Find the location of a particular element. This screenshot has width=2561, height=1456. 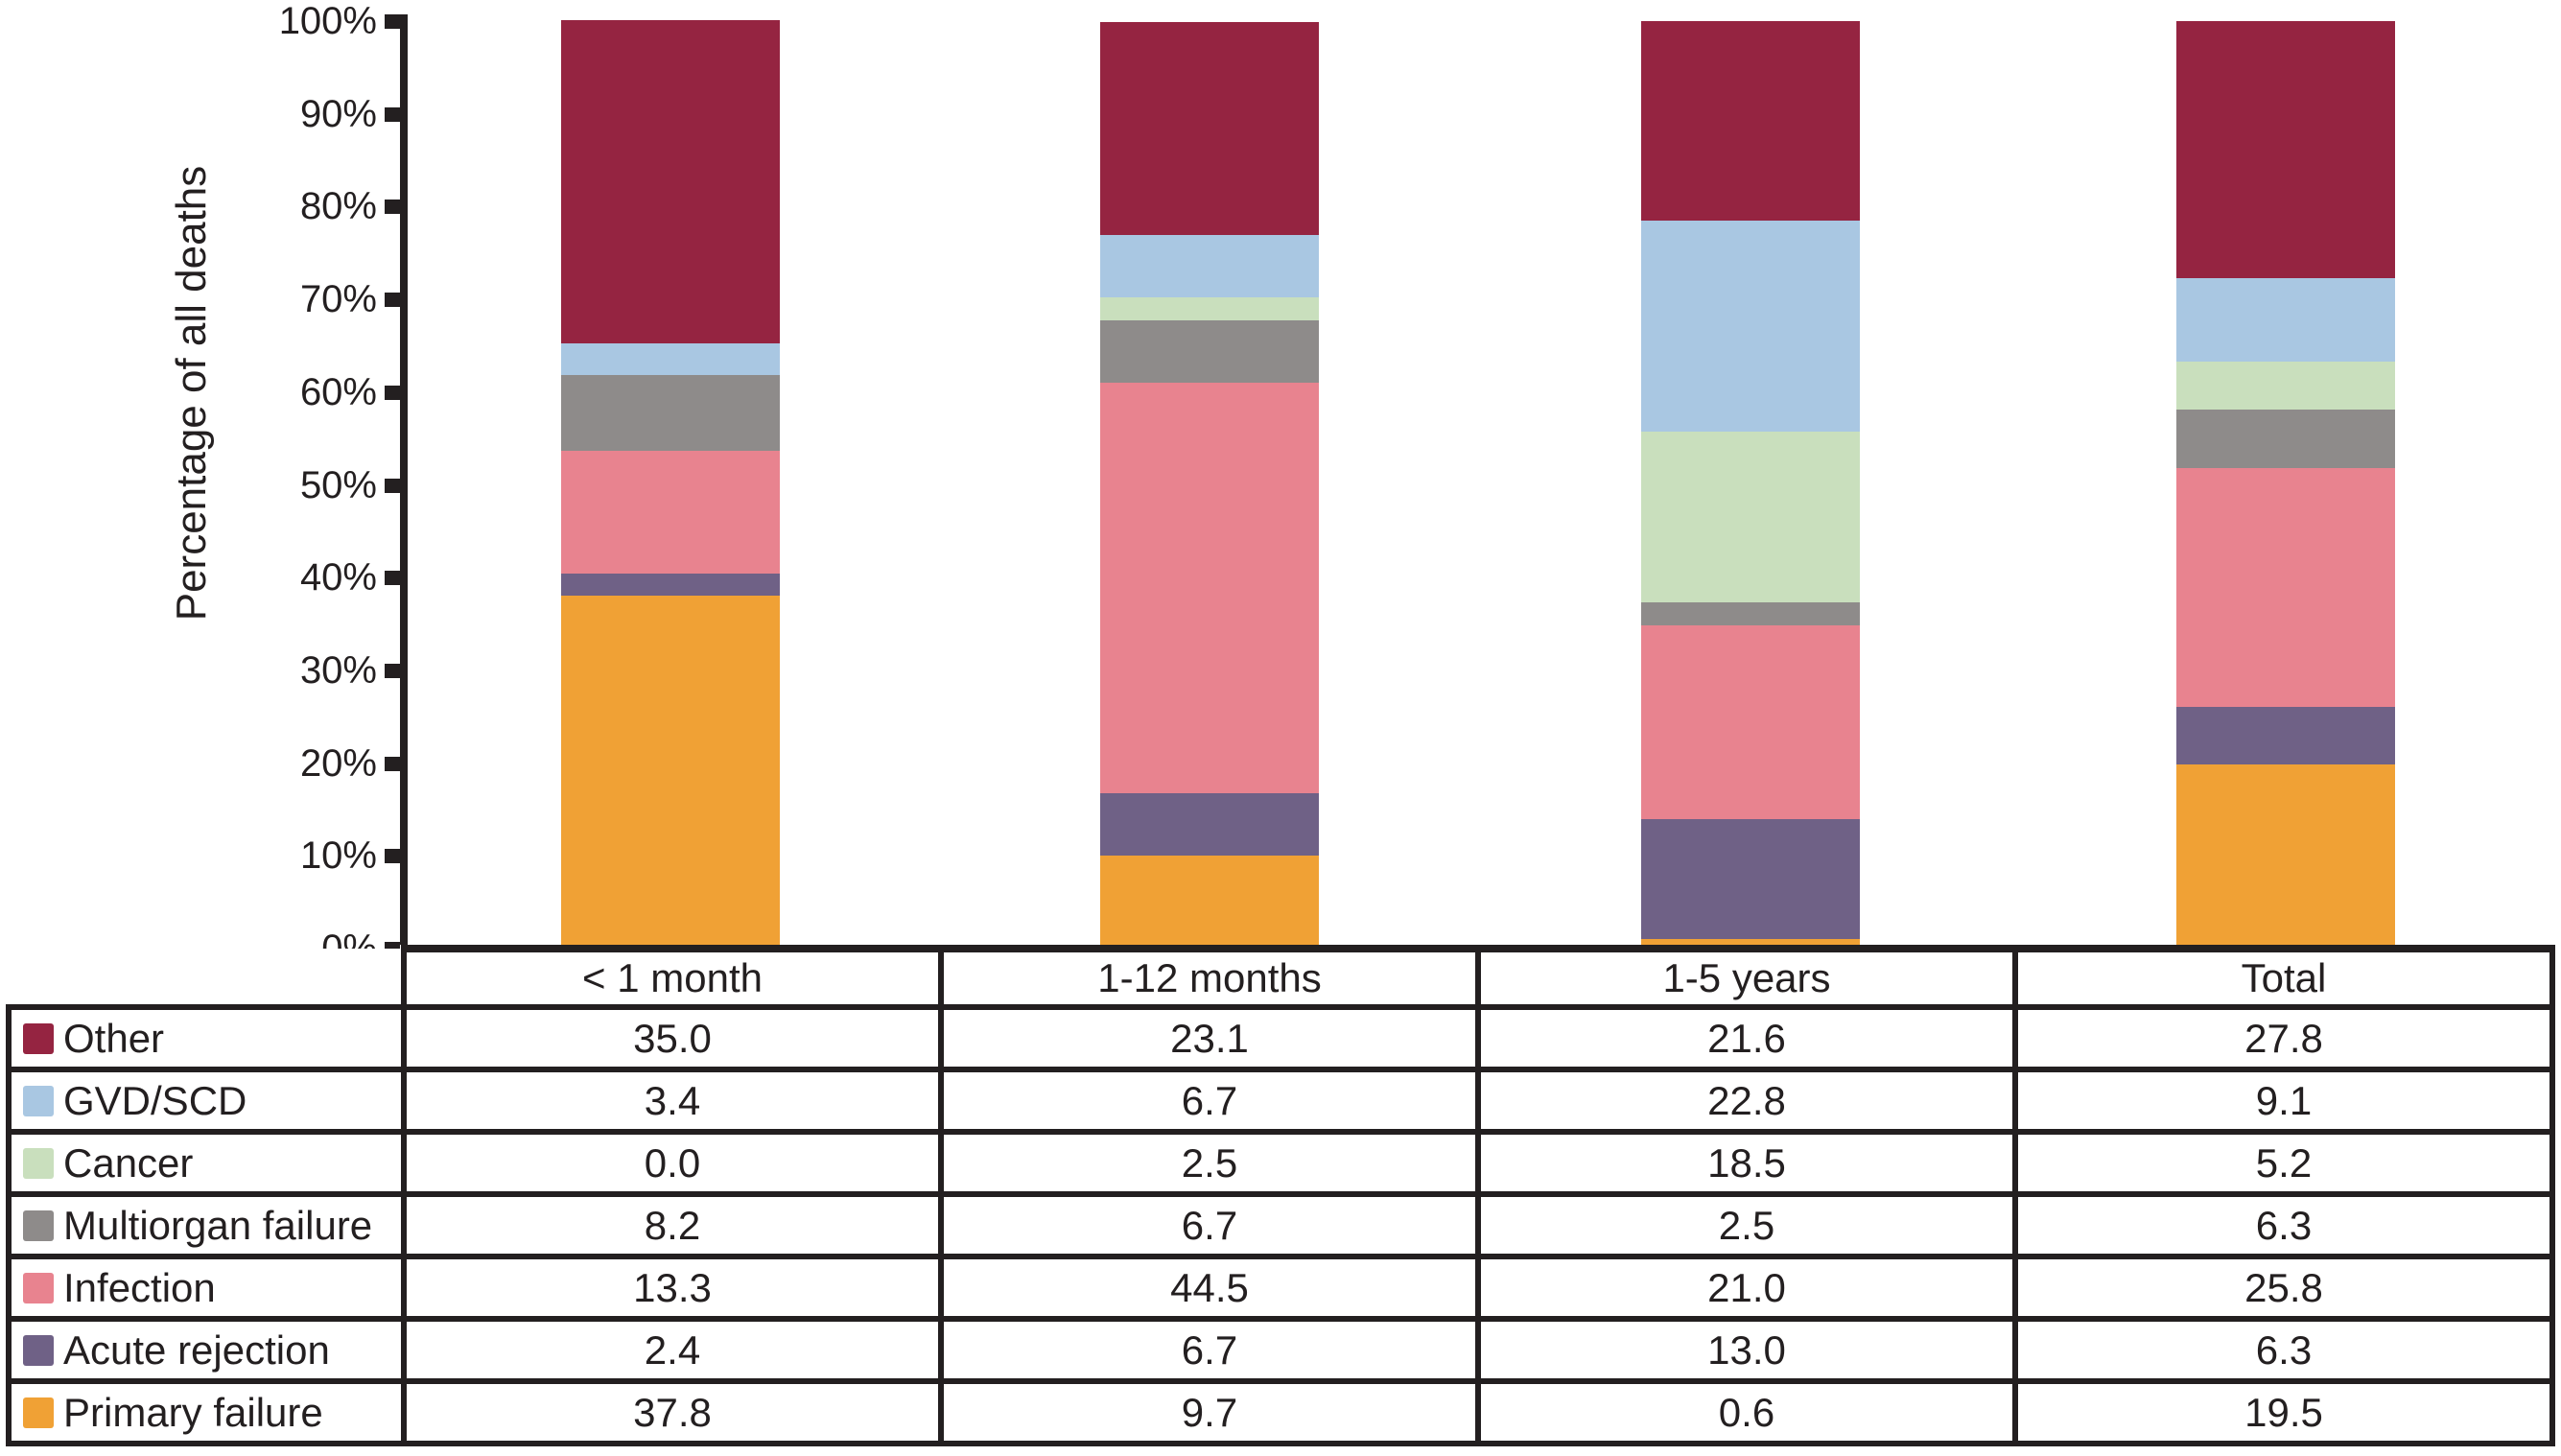

column-header-1-12-months: 1-12 months is located at coordinates (1209, 978).